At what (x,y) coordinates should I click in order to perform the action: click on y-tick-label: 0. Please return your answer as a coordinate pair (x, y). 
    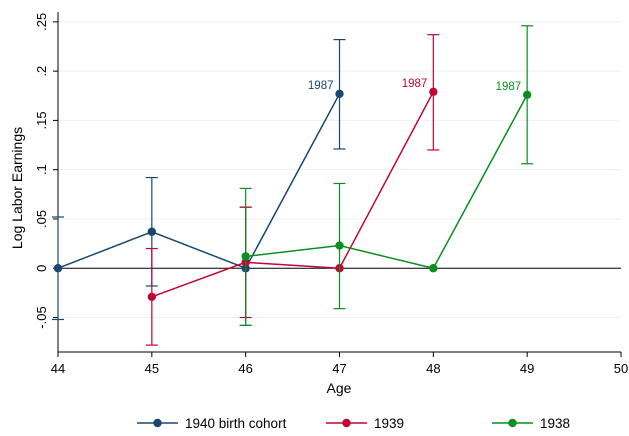
    Looking at the image, I should click on (41, 268).